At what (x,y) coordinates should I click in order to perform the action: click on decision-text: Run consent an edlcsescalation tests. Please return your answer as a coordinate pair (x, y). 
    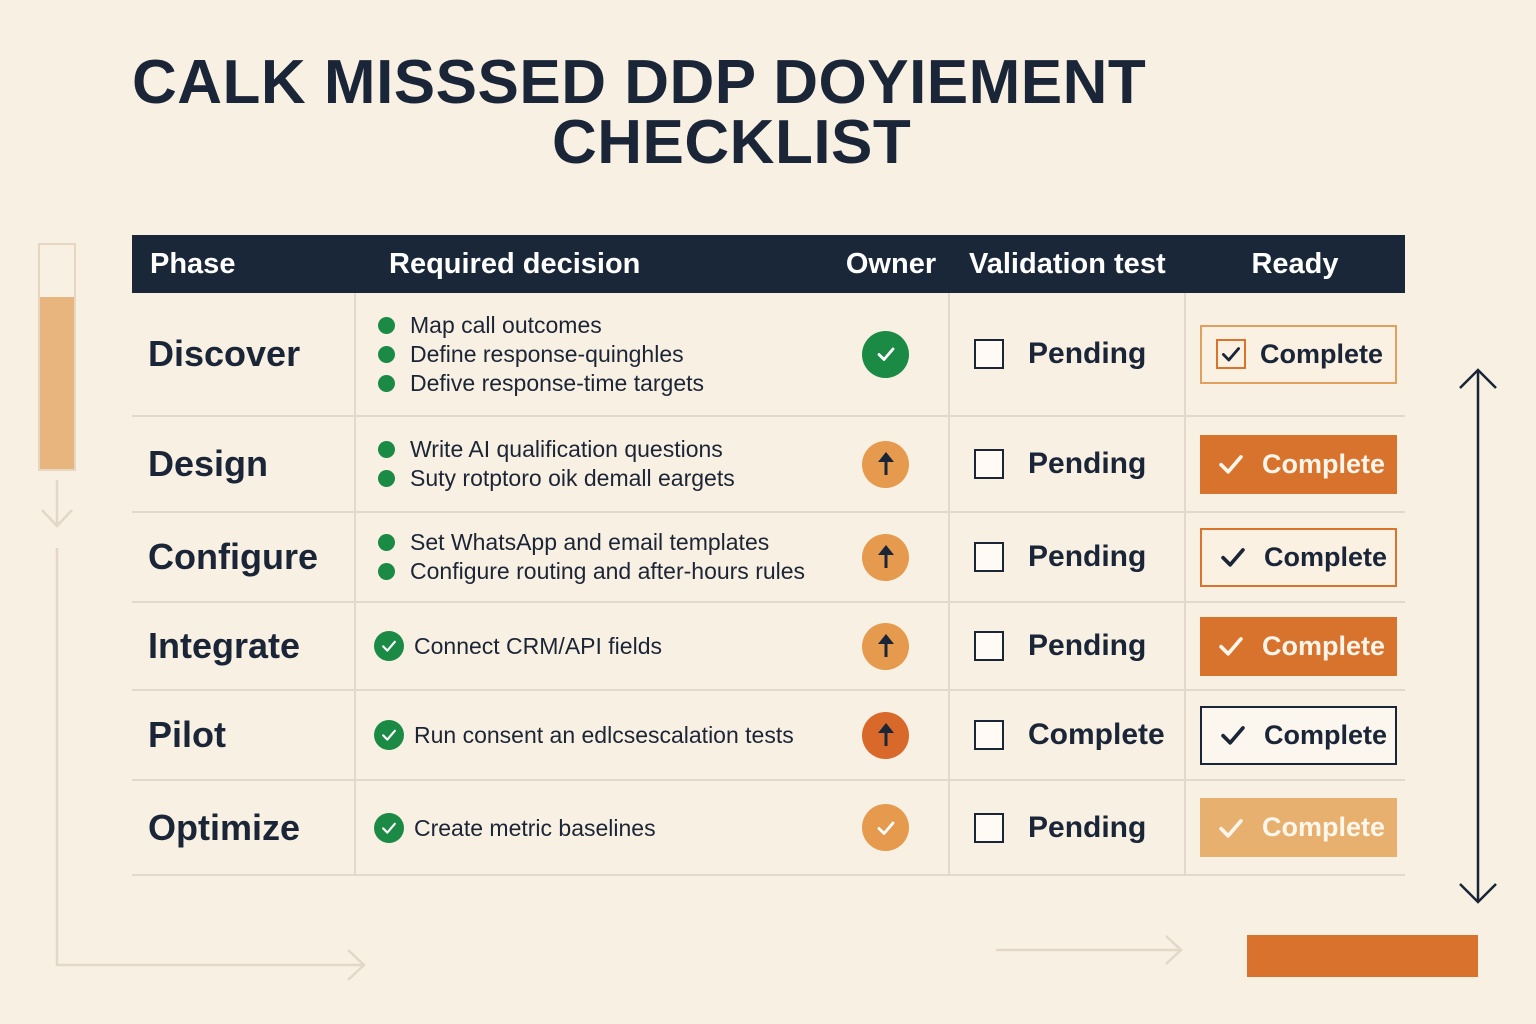
    Looking at the image, I should click on (604, 735).